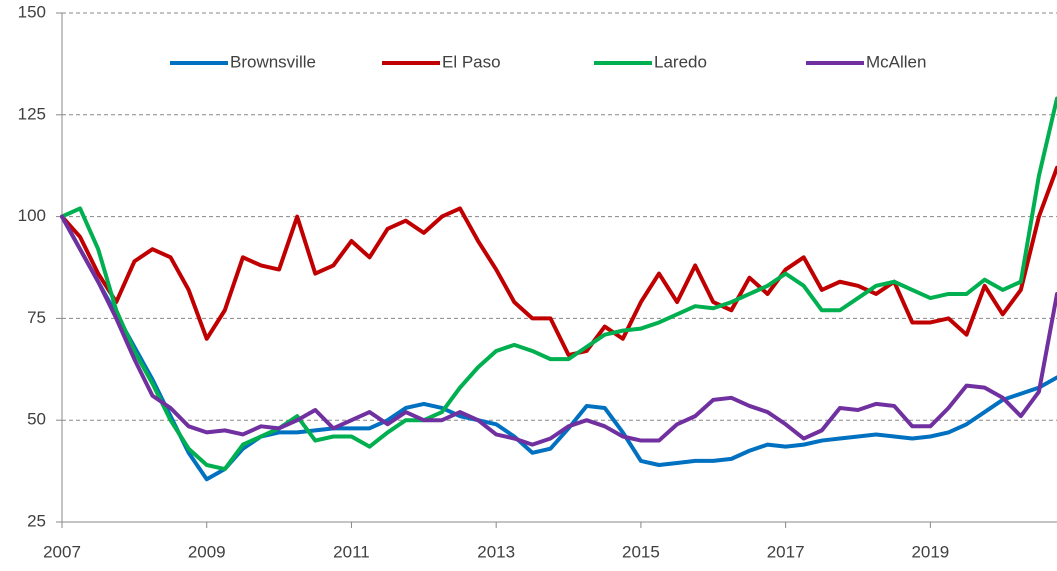 Image resolution: width=1057 pixels, height=571 pixels. What do you see at coordinates (641, 551) in the screenshot?
I see `x-tick-label: 2015` at bounding box center [641, 551].